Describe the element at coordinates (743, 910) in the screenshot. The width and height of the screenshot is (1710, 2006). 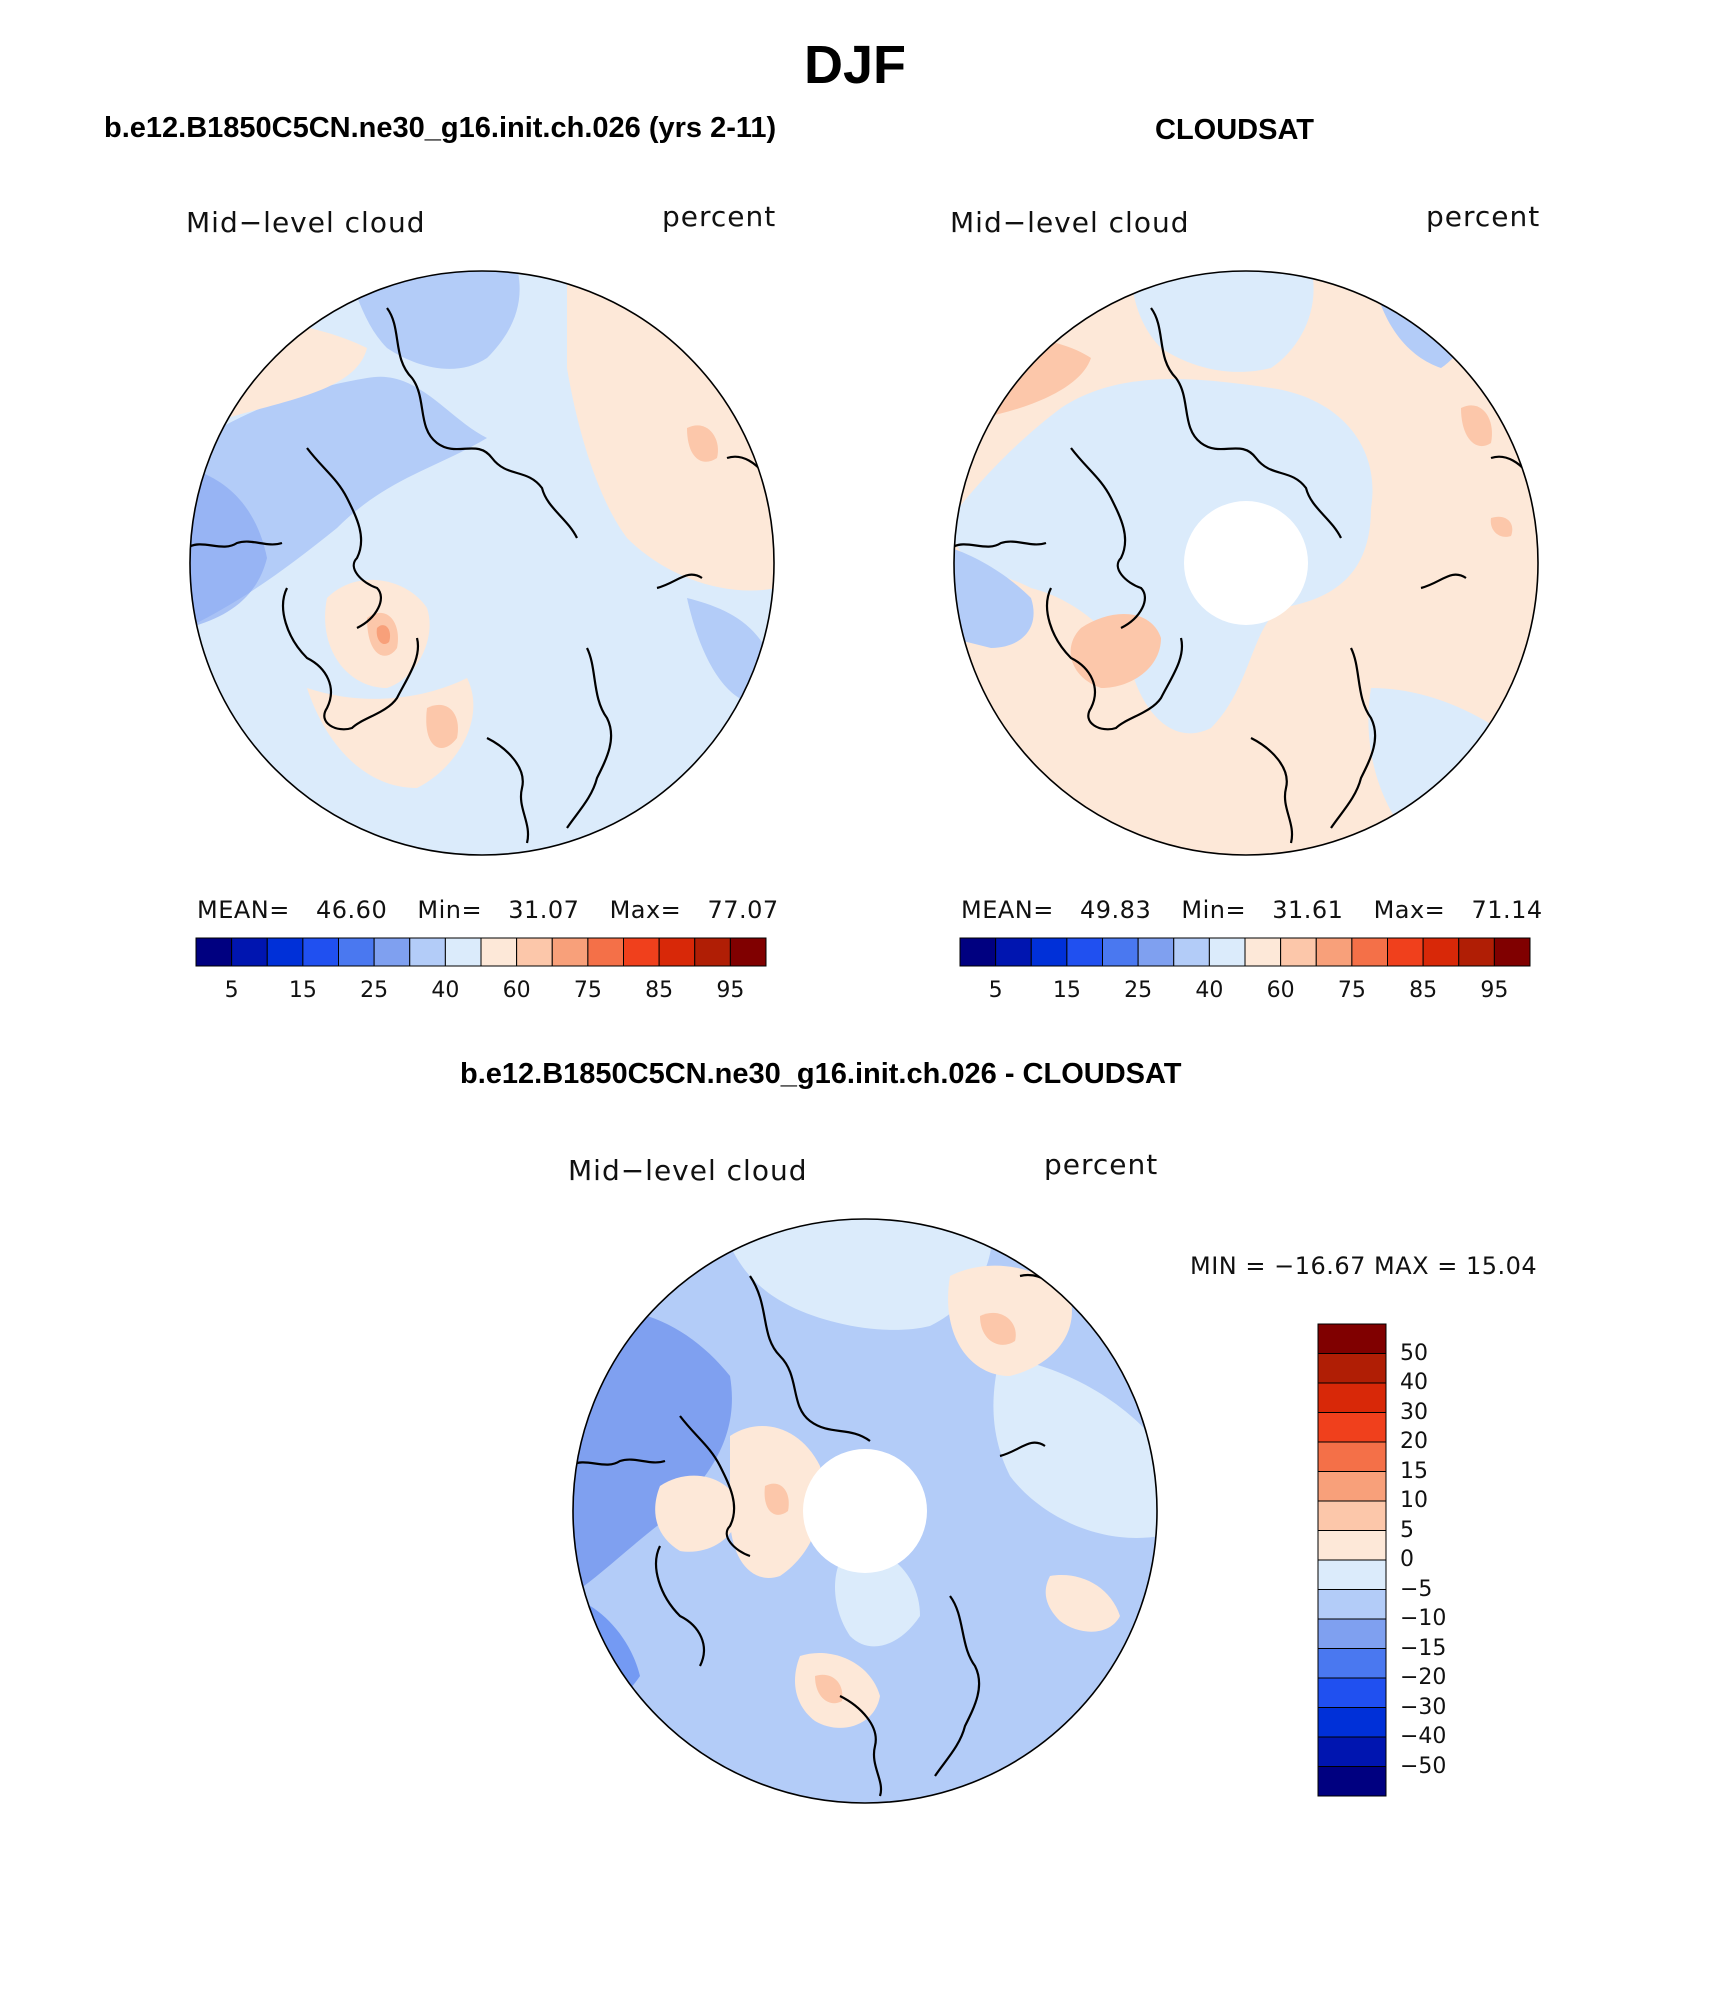
I see `model-max-value: 77.07` at that location.